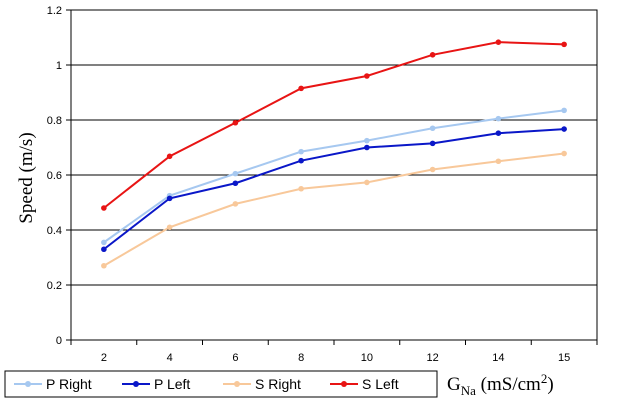 Image resolution: width=619 pixels, height=400 pixels. What do you see at coordinates (69, 384) in the screenshot?
I see `legend-label: P Right` at bounding box center [69, 384].